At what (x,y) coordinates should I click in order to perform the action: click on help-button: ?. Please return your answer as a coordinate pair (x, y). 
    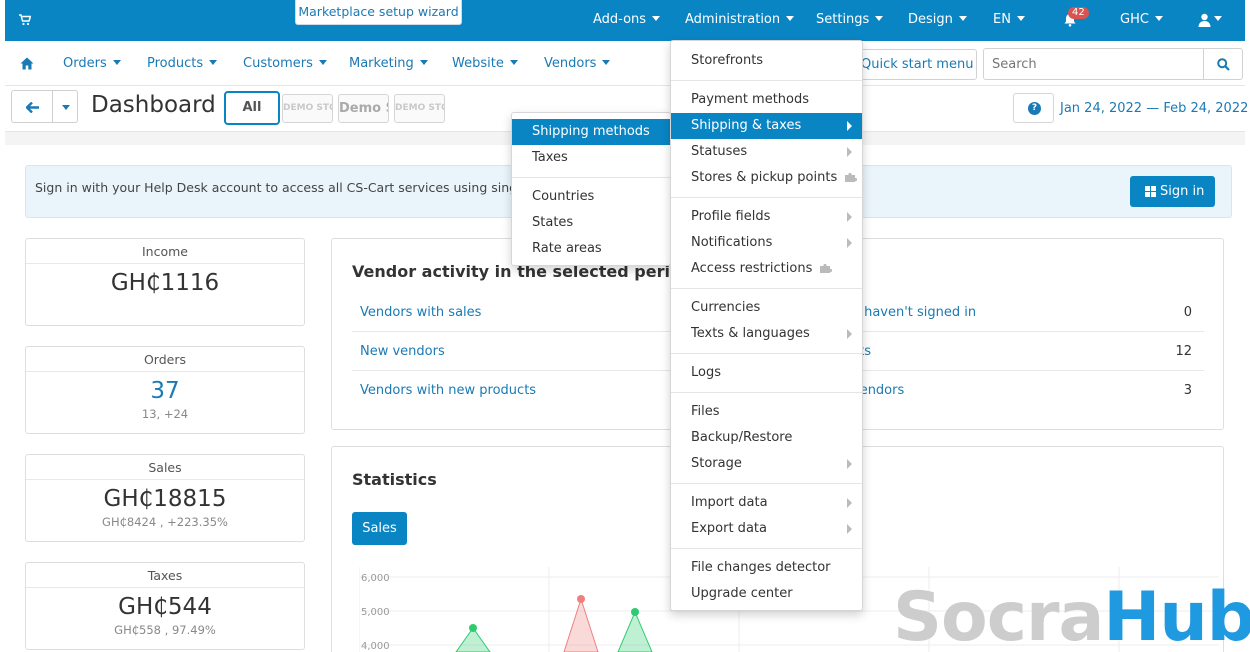
    Looking at the image, I should click on (1033, 108).